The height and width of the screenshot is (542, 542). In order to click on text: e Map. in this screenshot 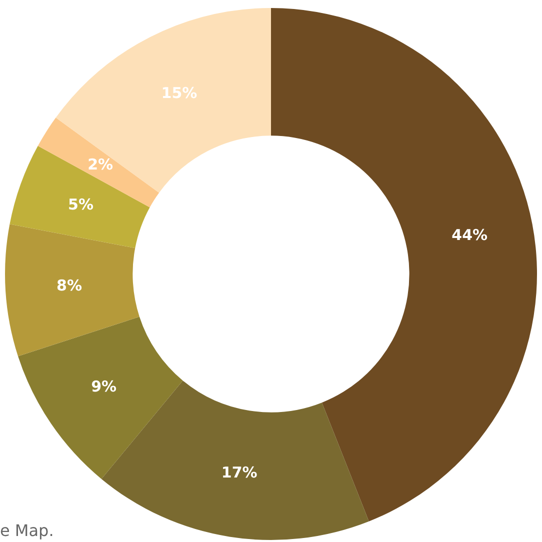, I will do `click(27, 530)`.